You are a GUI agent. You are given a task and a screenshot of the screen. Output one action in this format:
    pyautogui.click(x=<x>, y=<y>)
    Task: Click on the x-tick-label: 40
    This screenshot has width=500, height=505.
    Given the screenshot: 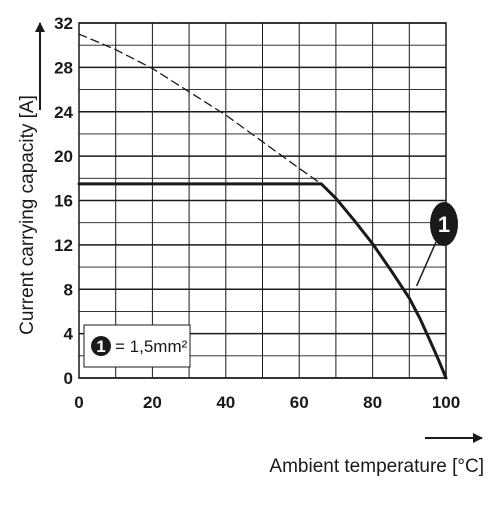 What is the action you would take?
    pyautogui.click(x=225, y=402)
    